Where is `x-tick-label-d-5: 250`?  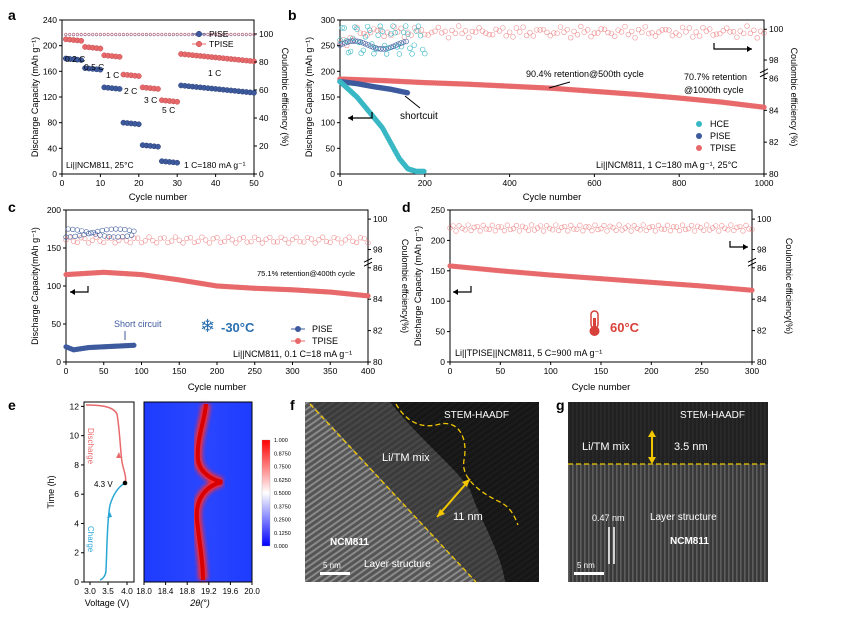
x-tick-label-d-5: 250 is located at coordinates (702, 371).